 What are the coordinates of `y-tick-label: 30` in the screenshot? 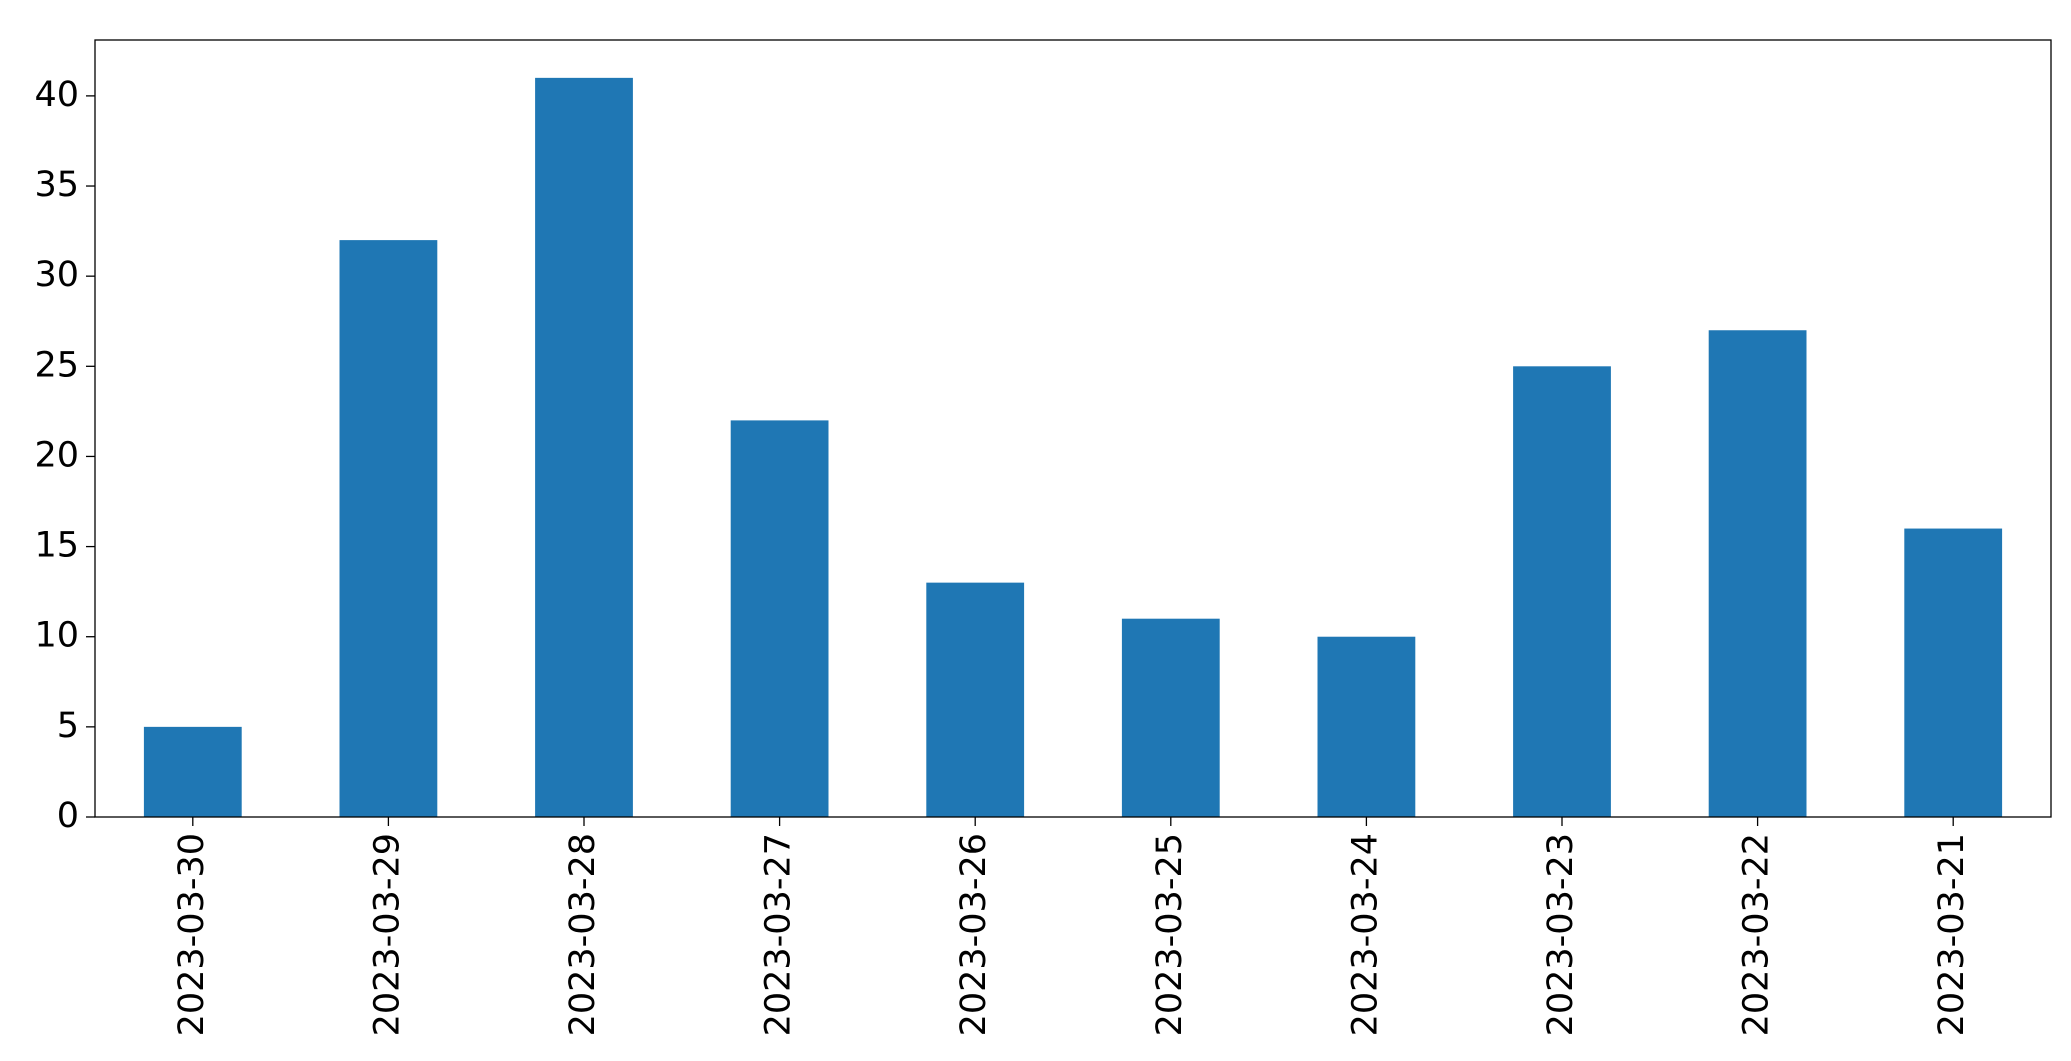 It's located at (56, 275).